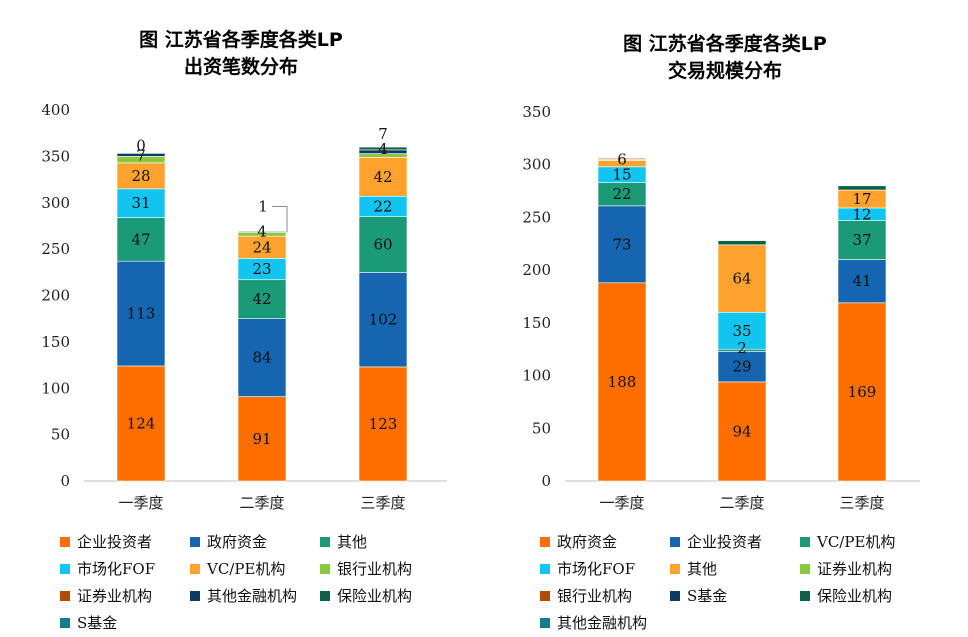 This screenshot has width=968, height=637. Describe the element at coordinates (702, 569) in the screenshot. I see `legend-label: 其他` at that location.